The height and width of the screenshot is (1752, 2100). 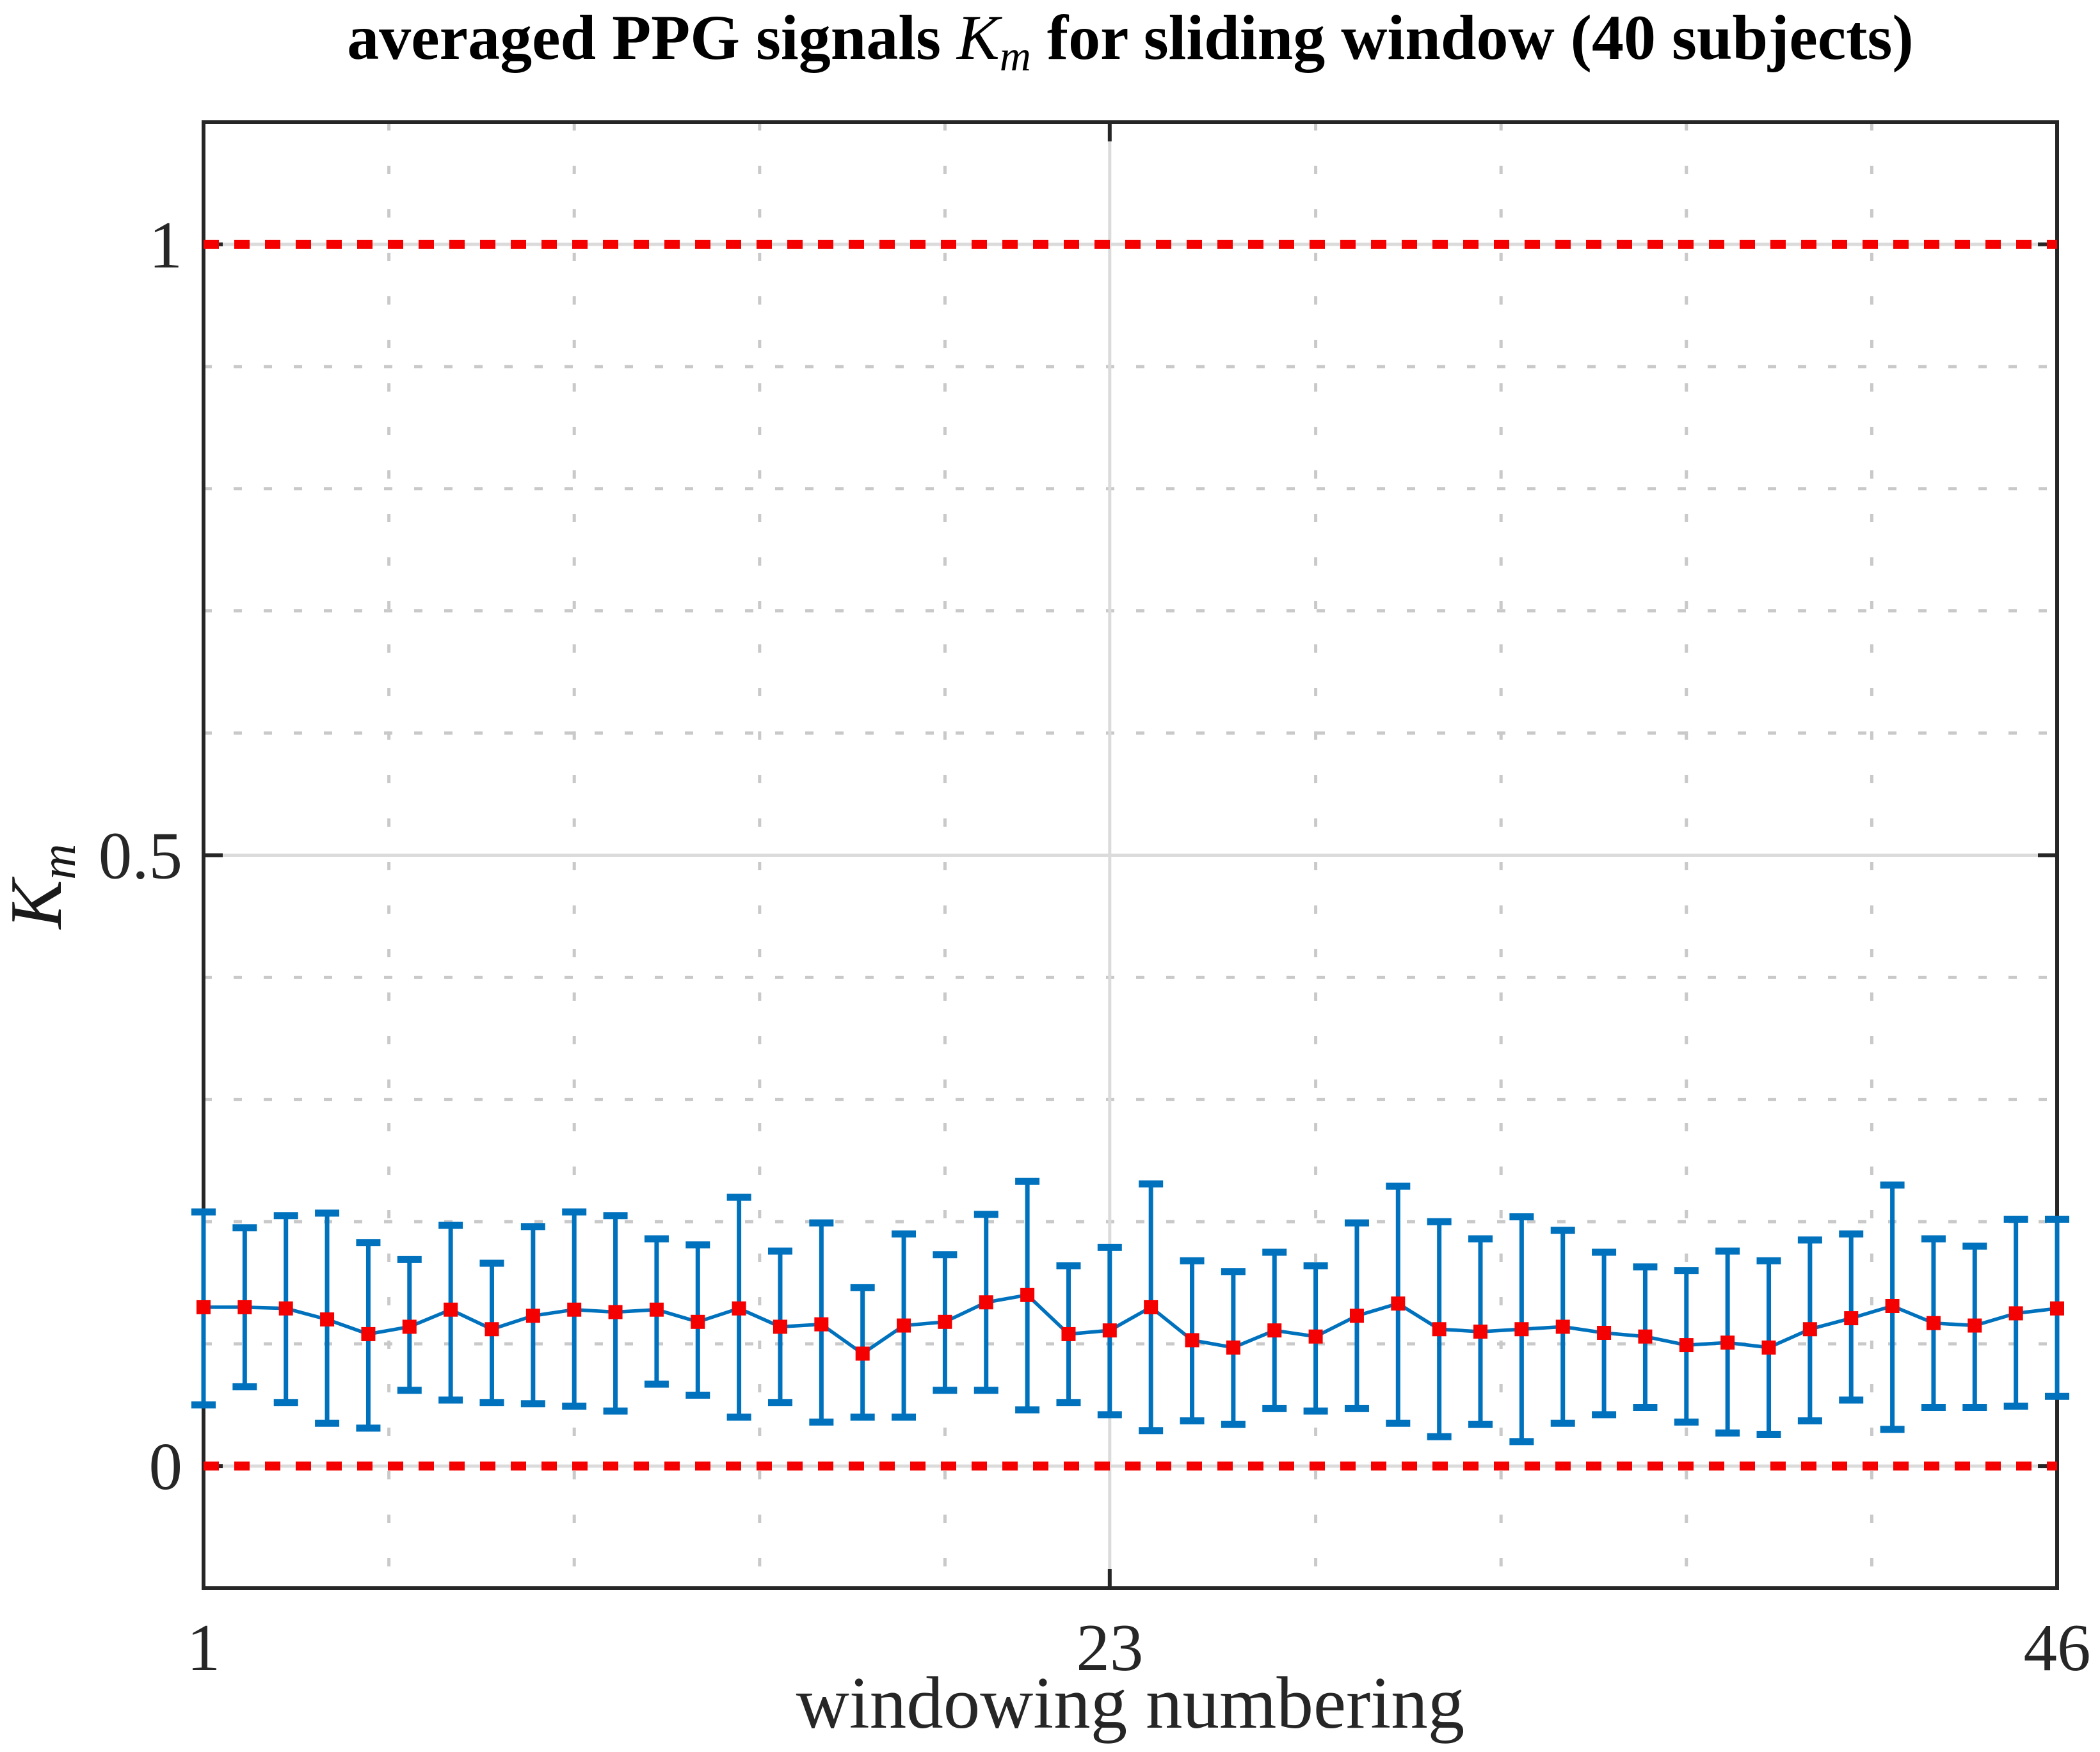 What do you see at coordinates (652, 37) in the screenshot?
I see `chart-title-prefix: averaged PPG signals` at bounding box center [652, 37].